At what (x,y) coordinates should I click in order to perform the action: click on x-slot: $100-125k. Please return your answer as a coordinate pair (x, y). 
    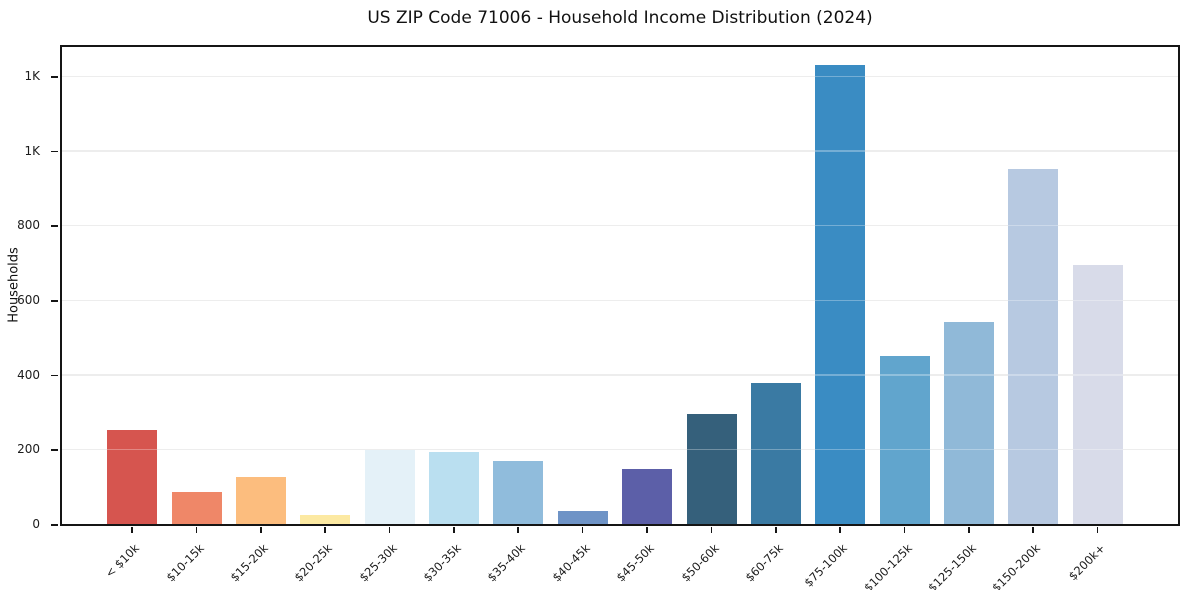
    Looking at the image, I should click on (899, 558).